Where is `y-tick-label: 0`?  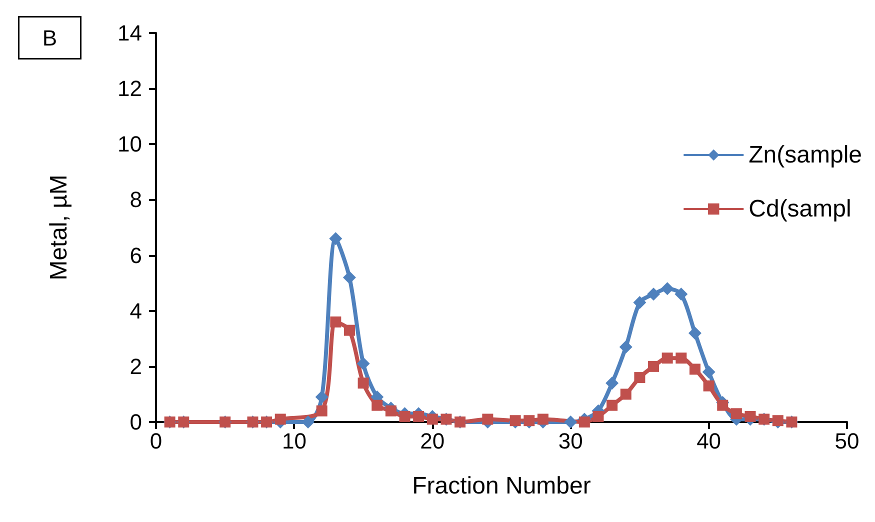 y-tick-label: 0 is located at coordinates (136, 422).